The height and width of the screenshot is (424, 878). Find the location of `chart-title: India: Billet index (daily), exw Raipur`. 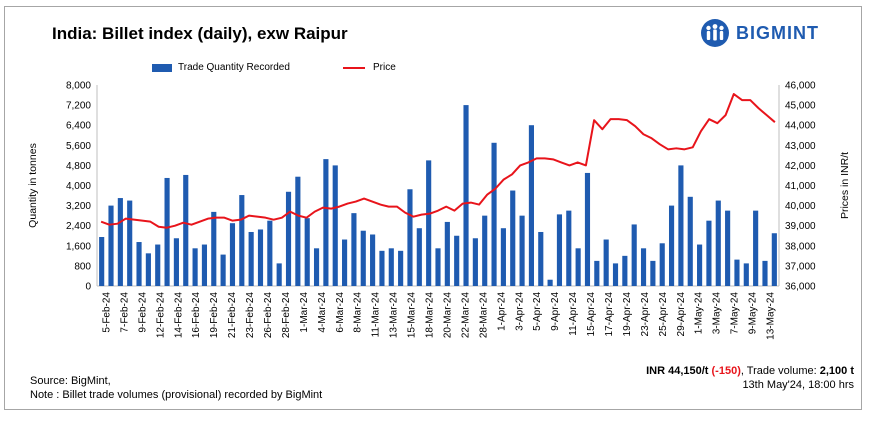

chart-title: India: Billet index (daily), exw Raipur is located at coordinates (200, 33).